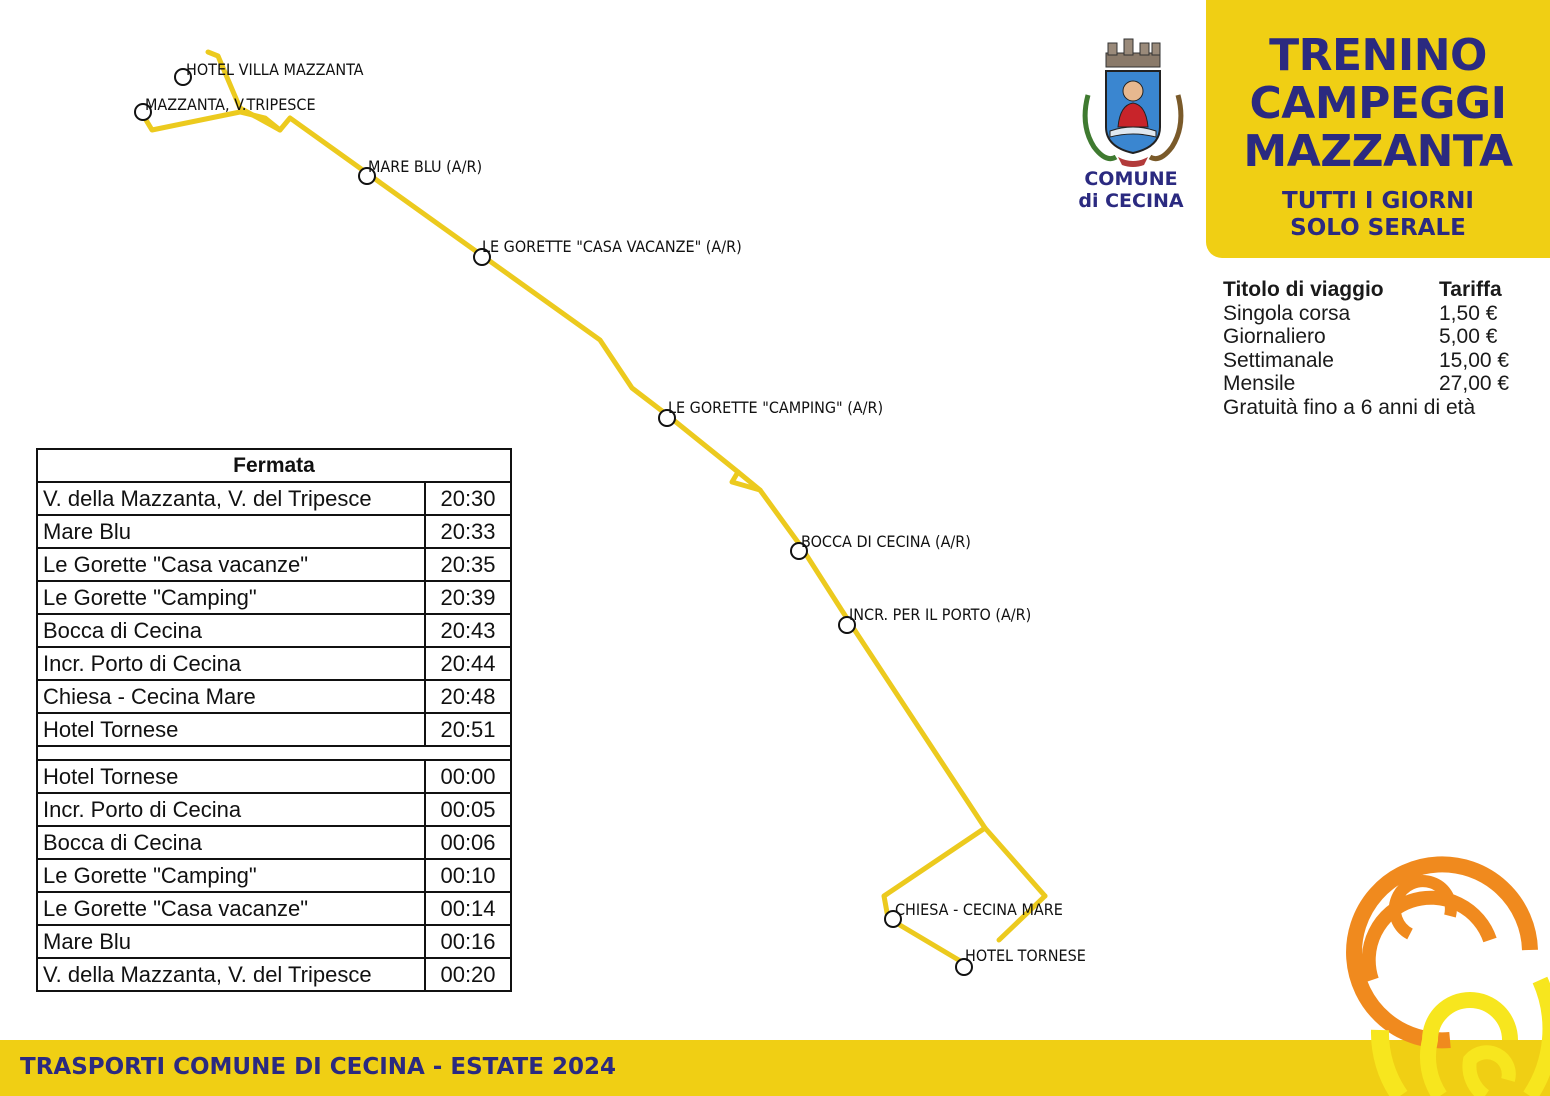 Image resolution: width=1550 pixels, height=1096 pixels. Describe the element at coordinates (1278, 360) in the screenshot. I see `fare-name: Settimanale` at that location.